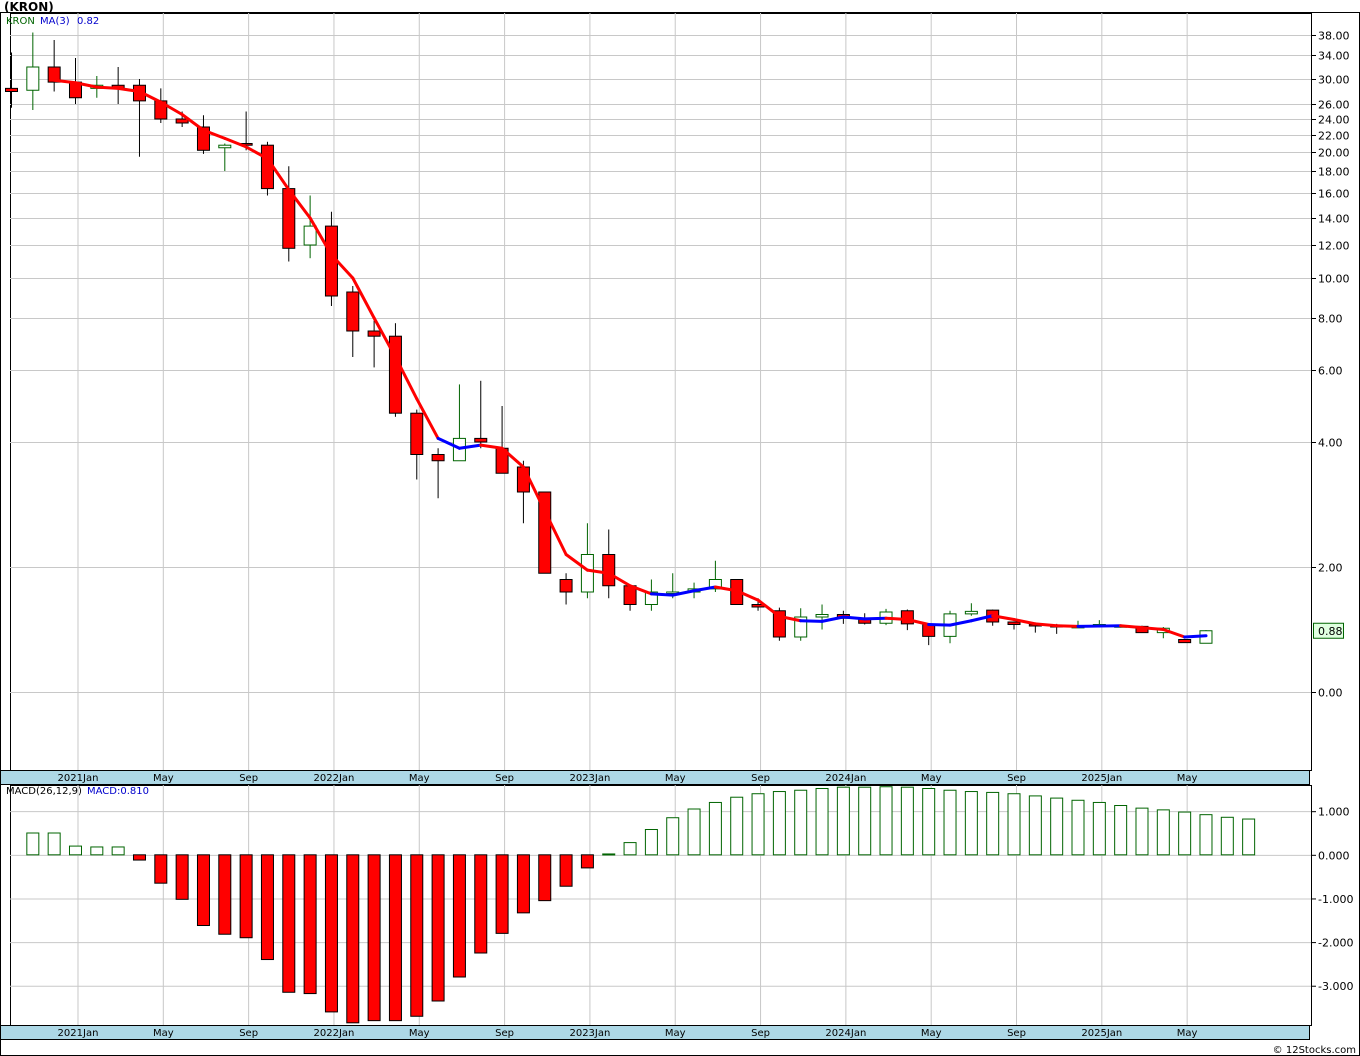 The height and width of the screenshot is (1056, 1360). Describe the element at coordinates (655, 777) in the screenshot. I see `date-strip-top` at that location.